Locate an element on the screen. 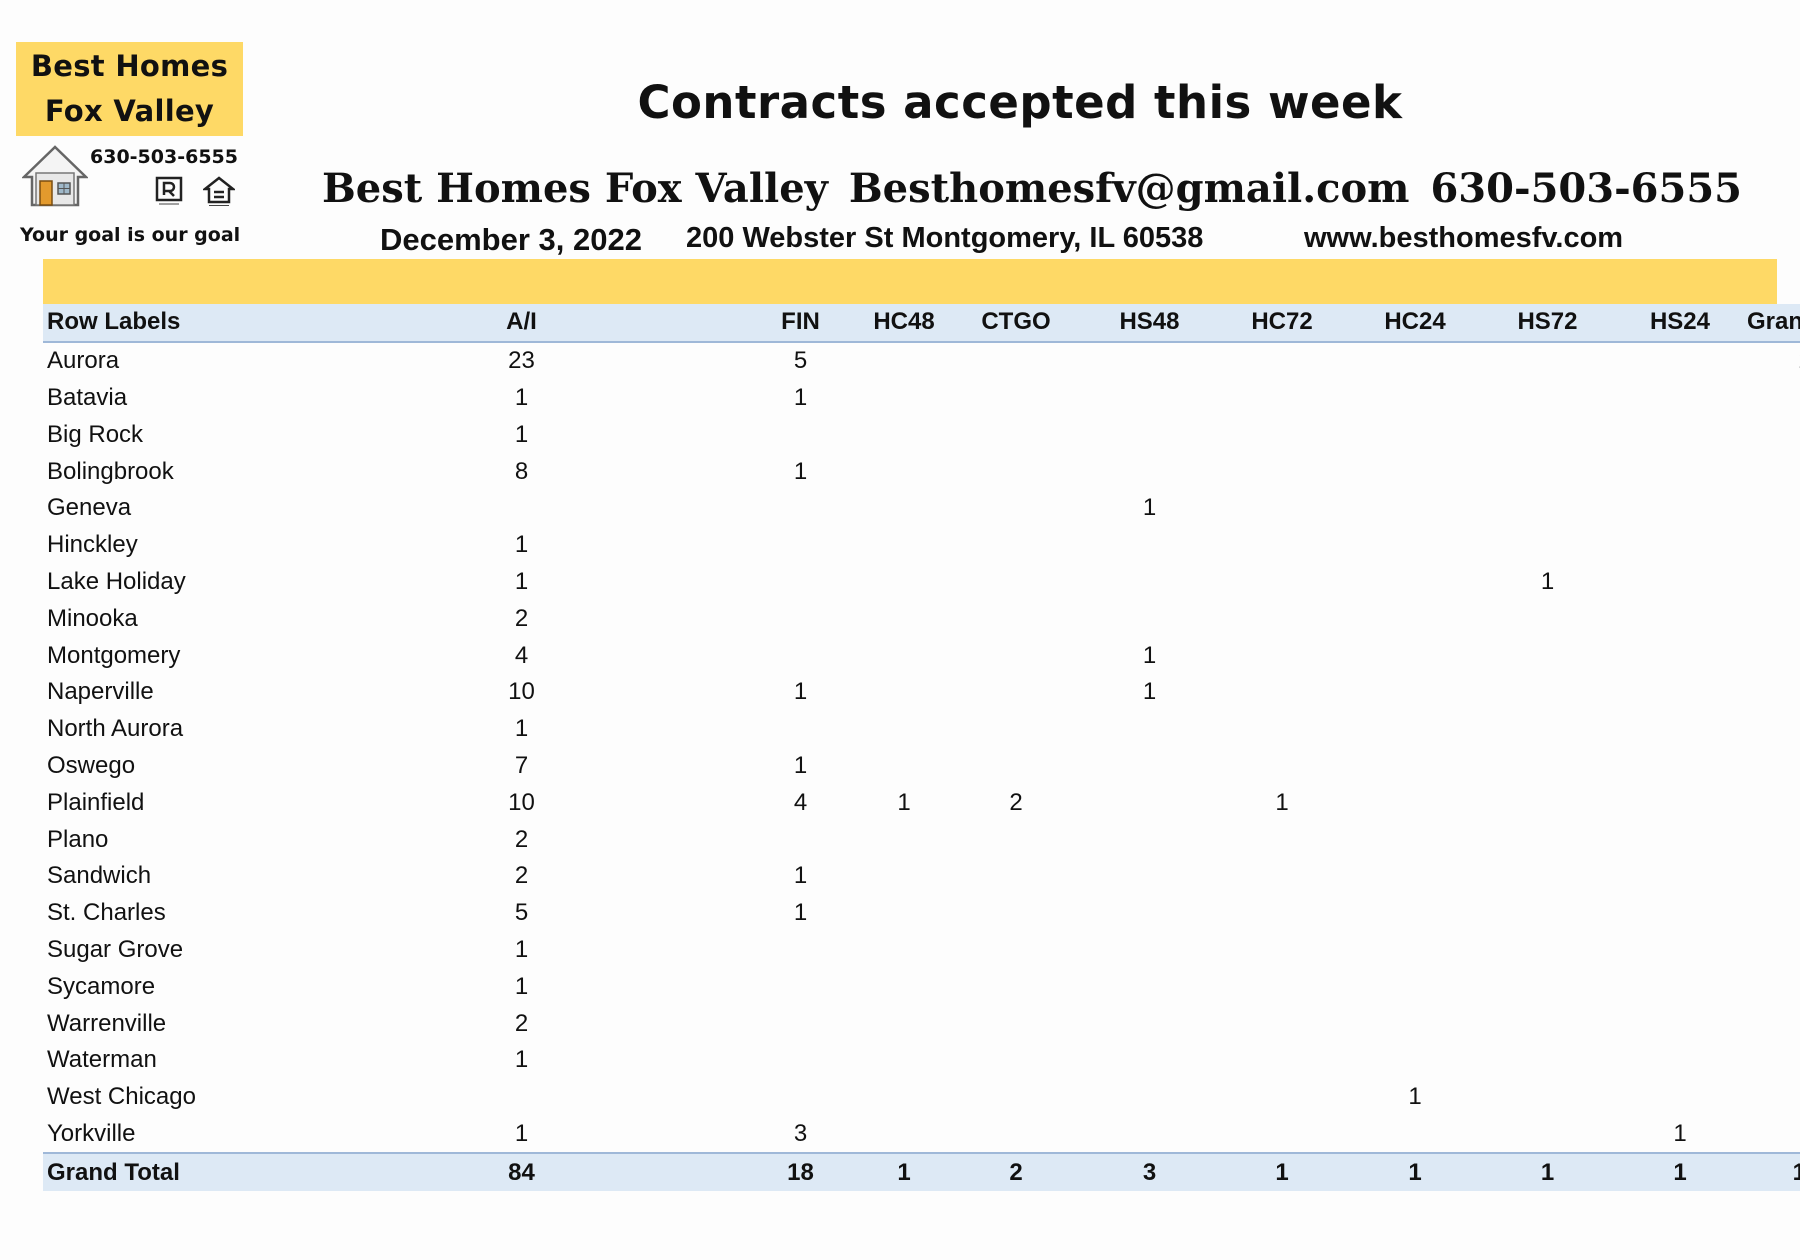 The height and width of the screenshot is (1260, 1800). table-row: Sycamore 1 1 is located at coordinates (921, 986).